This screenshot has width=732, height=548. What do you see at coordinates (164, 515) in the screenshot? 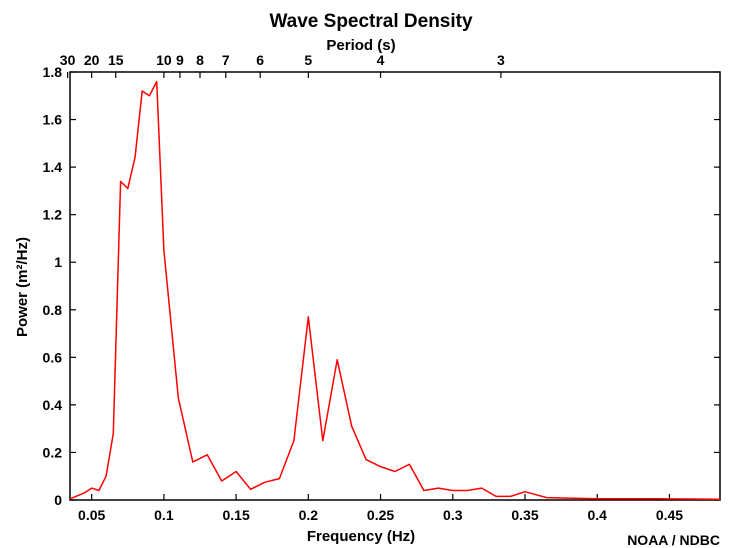
I see `x-tick-label: 0.1` at bounding box center [164, 515].